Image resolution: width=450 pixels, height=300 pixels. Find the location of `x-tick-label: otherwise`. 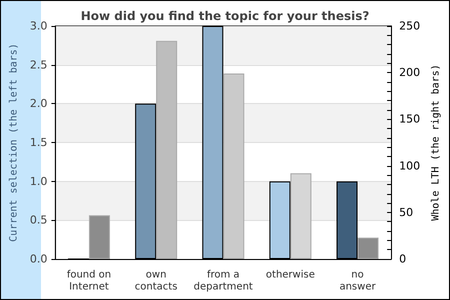

x-tick-label: otherwise is located at coordinates (290, 275).